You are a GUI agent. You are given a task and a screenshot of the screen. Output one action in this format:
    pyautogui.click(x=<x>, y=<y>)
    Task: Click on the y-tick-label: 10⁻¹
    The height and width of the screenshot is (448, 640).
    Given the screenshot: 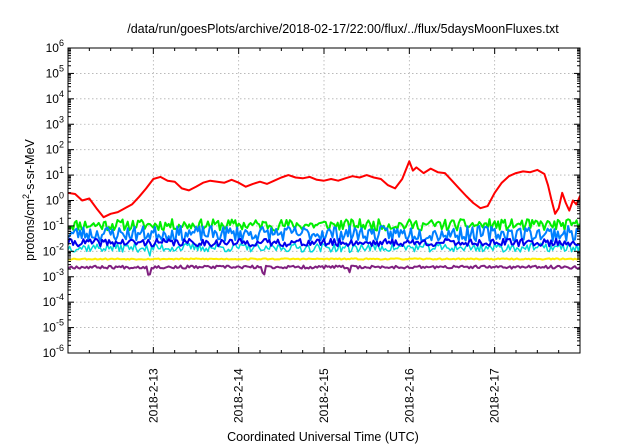 What is the action you would take?
    pyautogui.click(x=53, y=224)
    